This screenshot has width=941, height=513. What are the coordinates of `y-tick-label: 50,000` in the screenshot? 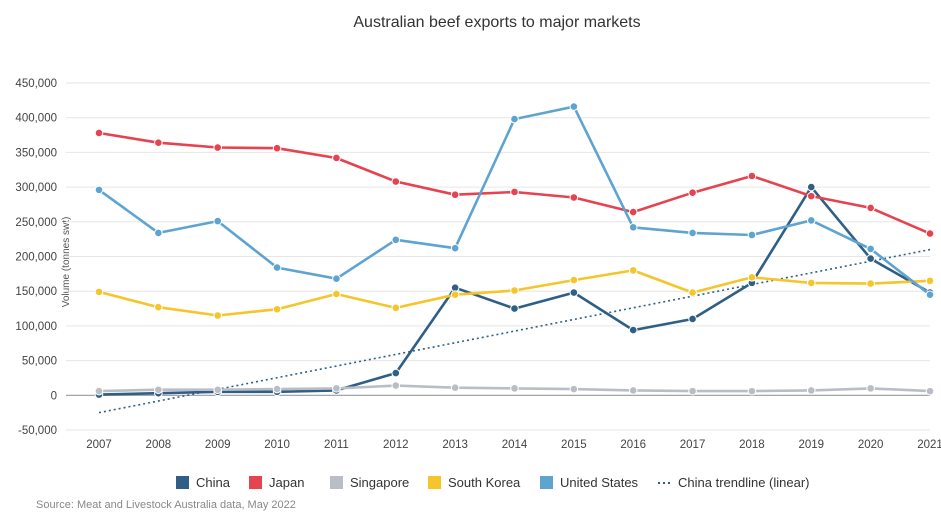 It's located at (39, 362).